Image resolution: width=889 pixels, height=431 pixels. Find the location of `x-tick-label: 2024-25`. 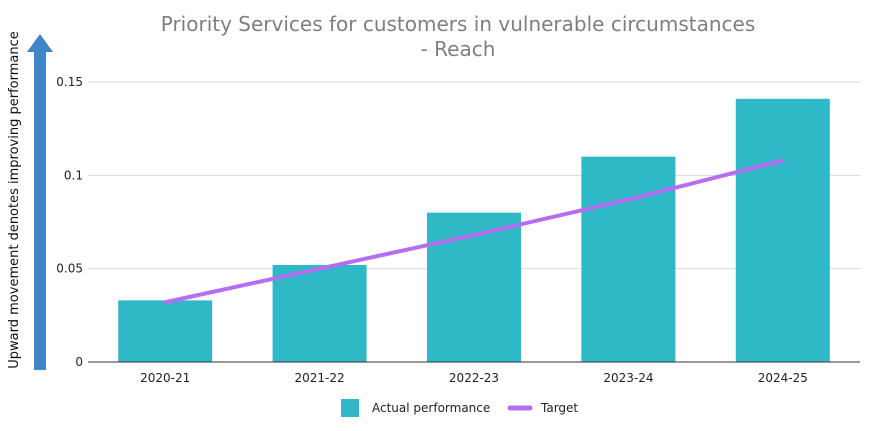

x-tick-label: 2024-25 is located at coordinates (783, 378).